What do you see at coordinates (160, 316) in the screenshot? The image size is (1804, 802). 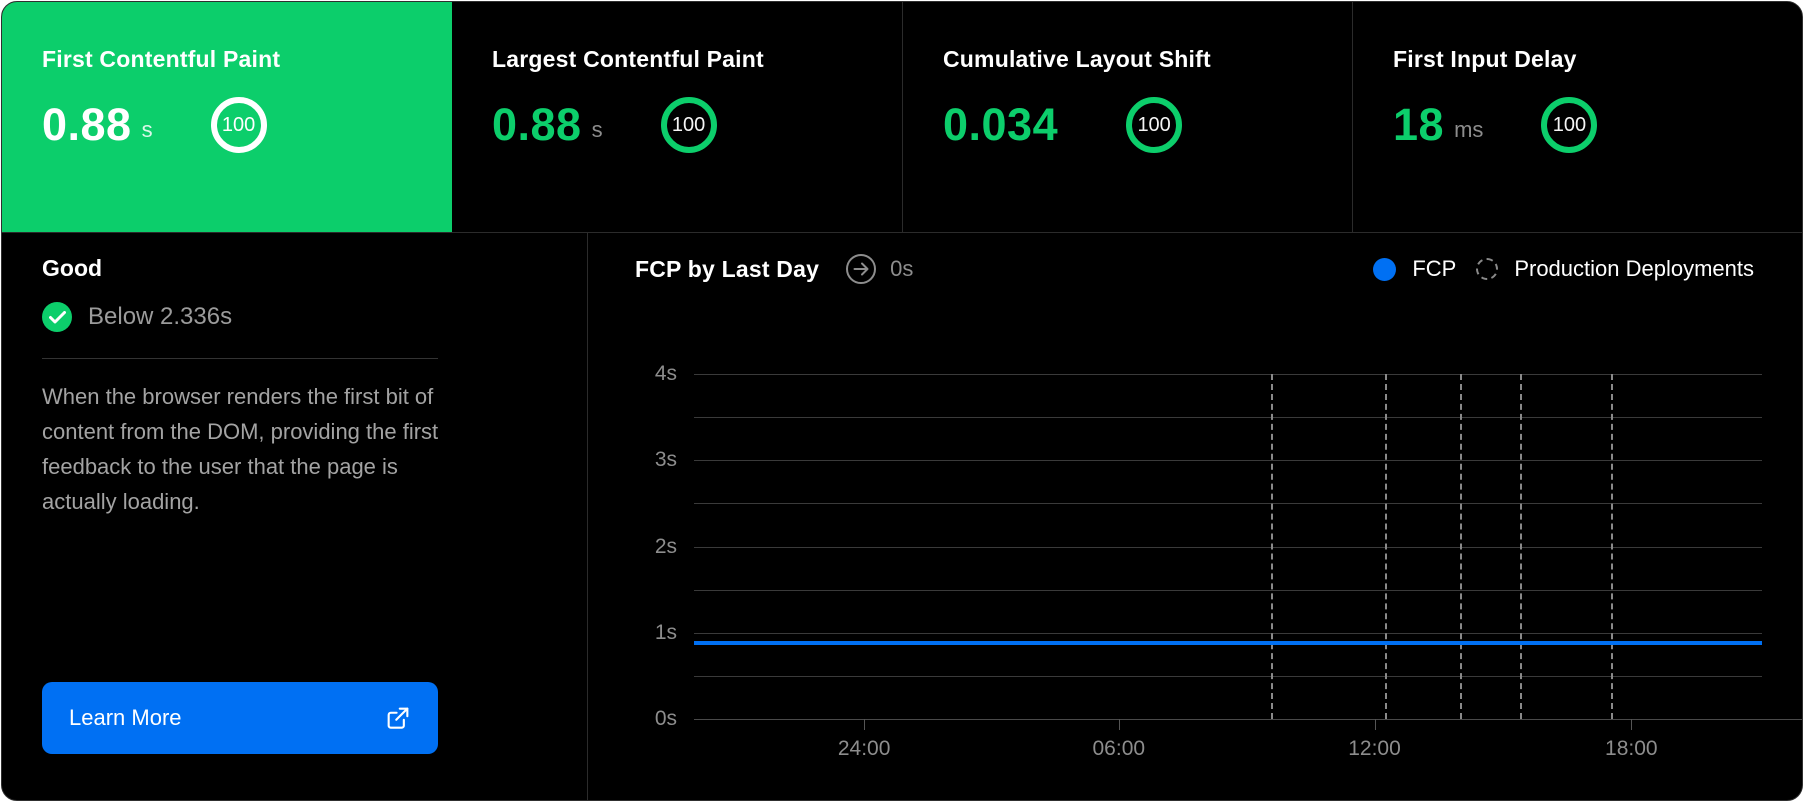 I see `threshold-text: Below 2.336s` at bounding box center [160, 316].